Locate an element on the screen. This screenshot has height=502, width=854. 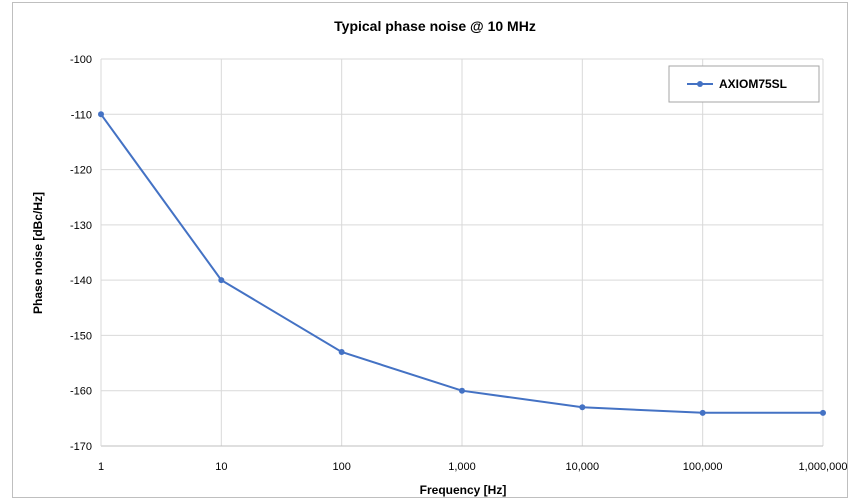
y-tick-label: -130 is located at coordinates (81, 226).